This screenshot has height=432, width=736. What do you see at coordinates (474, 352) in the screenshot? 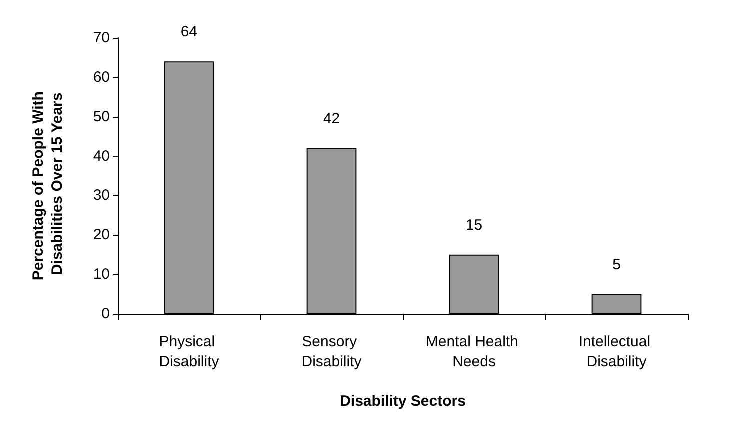
I see `x-tick-label: Mental Health Needs` at bounding box center [474, 352].